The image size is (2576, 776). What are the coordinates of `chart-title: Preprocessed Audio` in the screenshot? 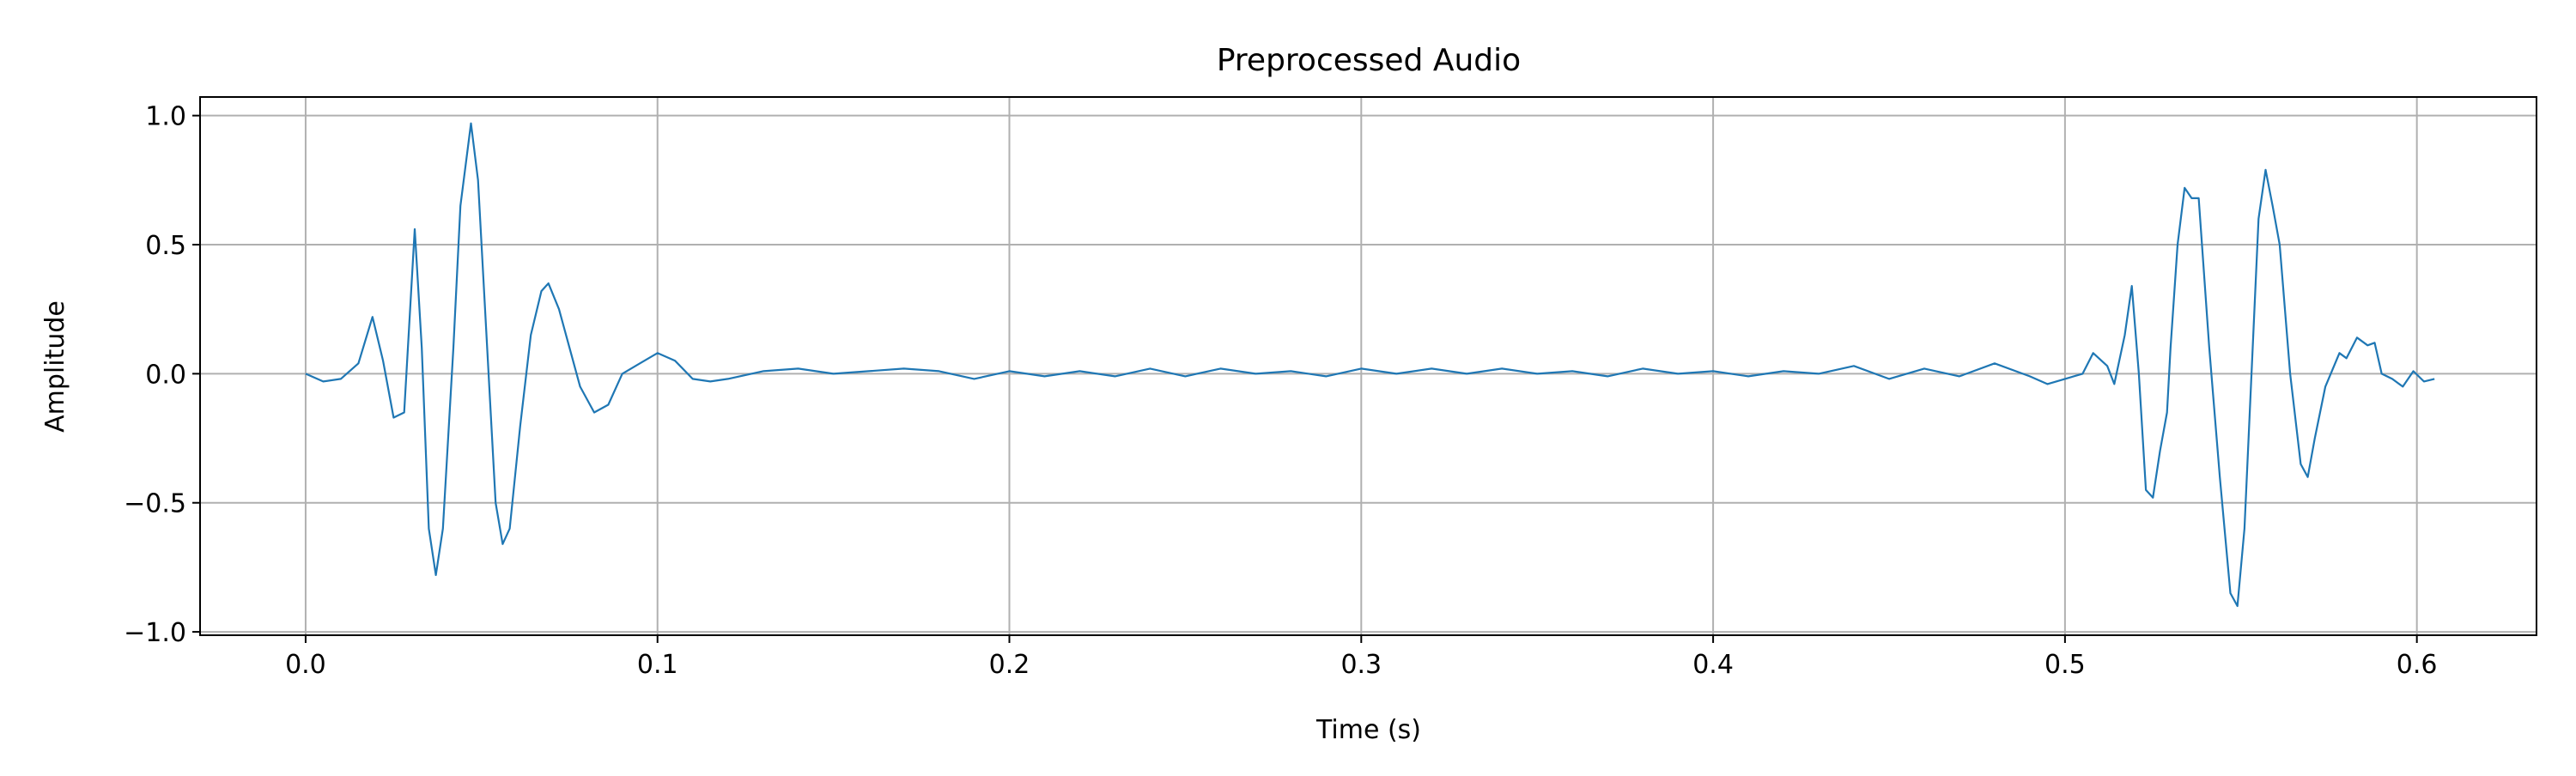 It's located at (1369, 61).